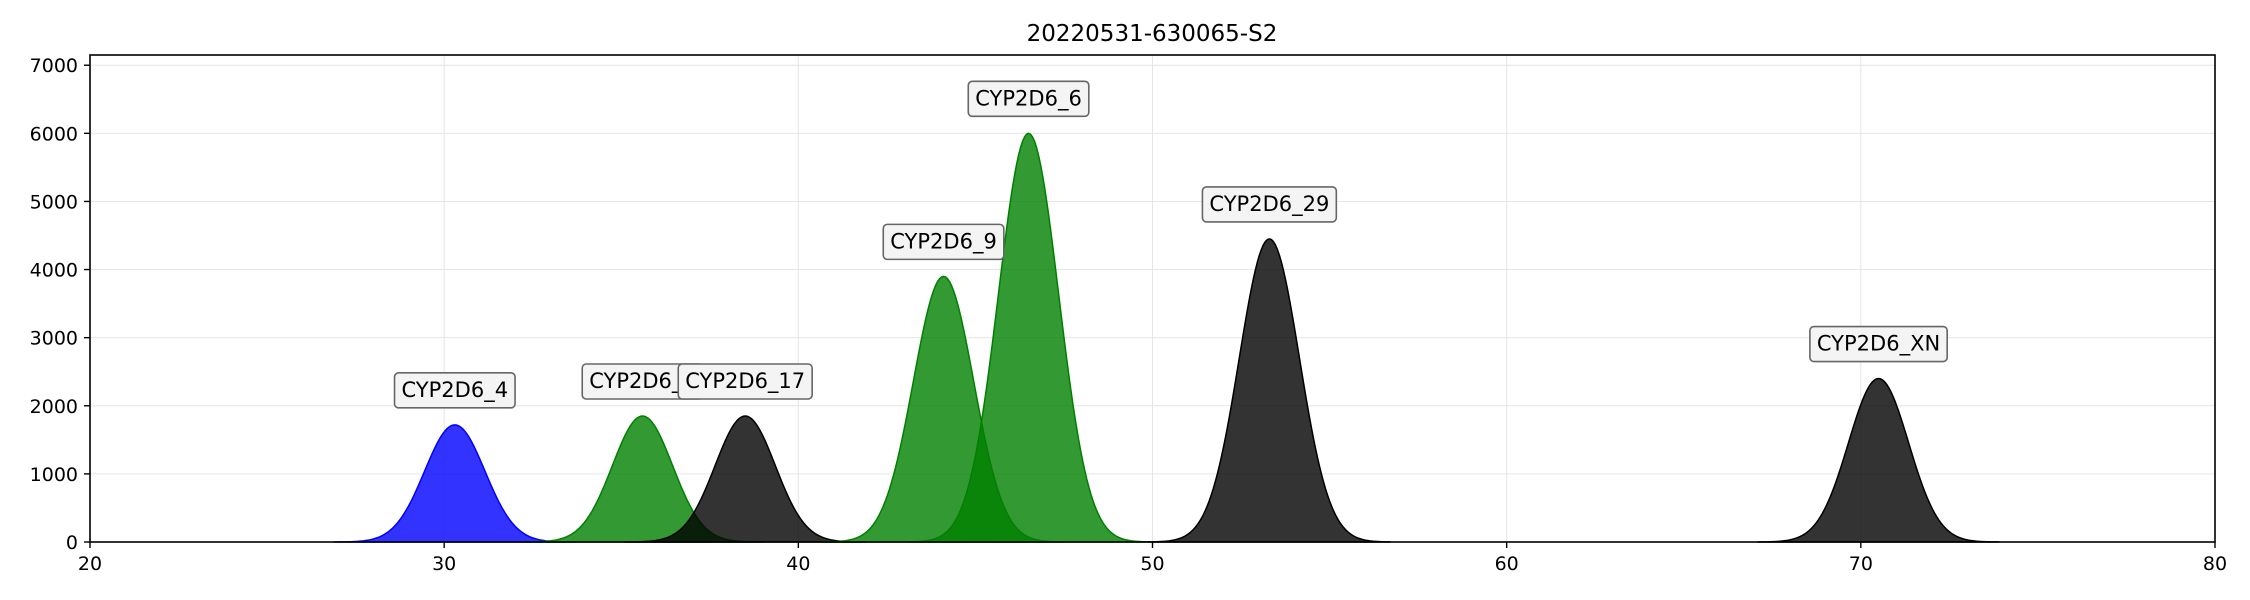  Describe the element at coordinates (54, 202) in the screenshot. I see `y-tick-label: 5000` at that location.